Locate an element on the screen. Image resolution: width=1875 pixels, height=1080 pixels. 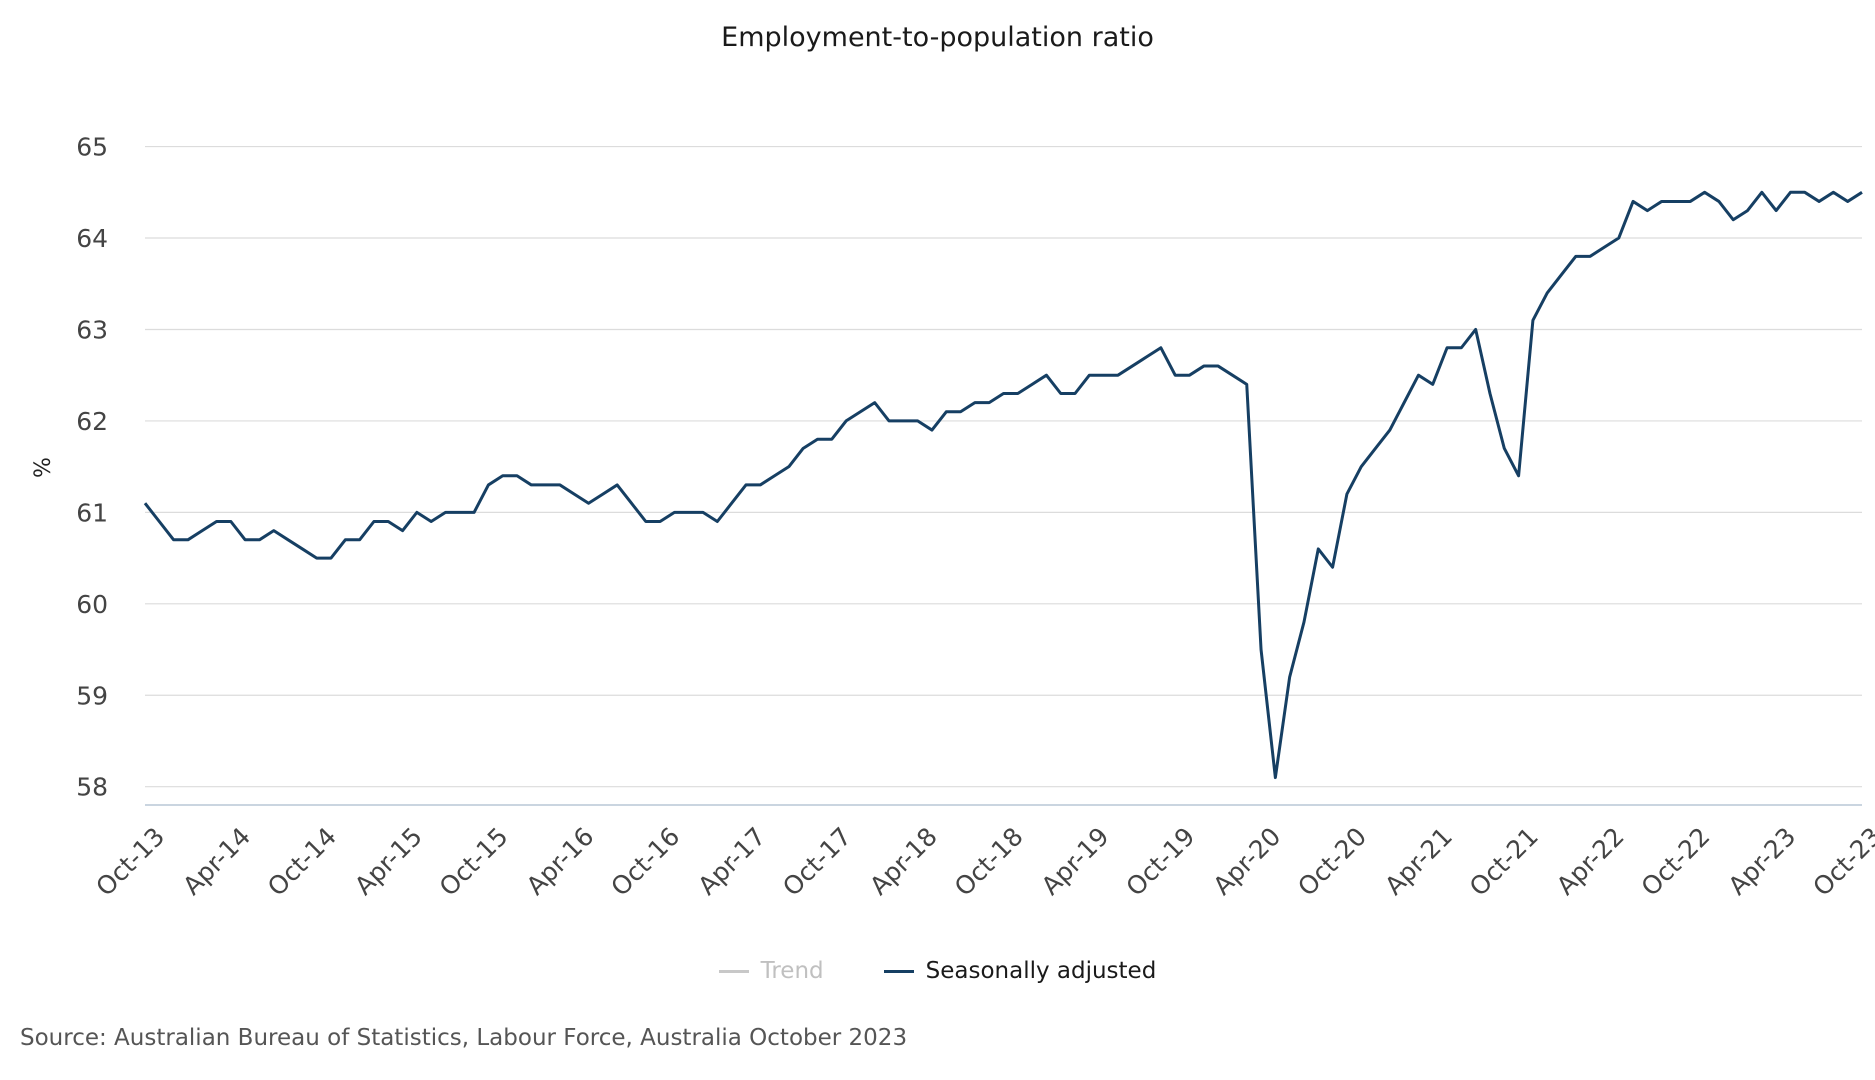
x-tick-label: Apr-14 is located at coordinates (216, 861).